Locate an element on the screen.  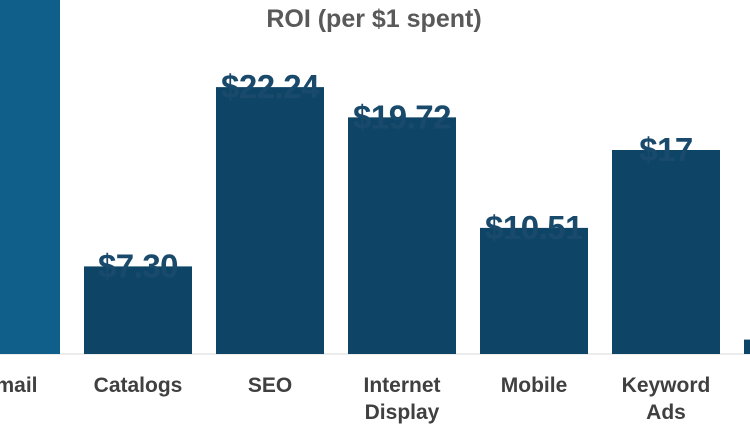
category-label-2: SEO is located at coordinates (270, 385).